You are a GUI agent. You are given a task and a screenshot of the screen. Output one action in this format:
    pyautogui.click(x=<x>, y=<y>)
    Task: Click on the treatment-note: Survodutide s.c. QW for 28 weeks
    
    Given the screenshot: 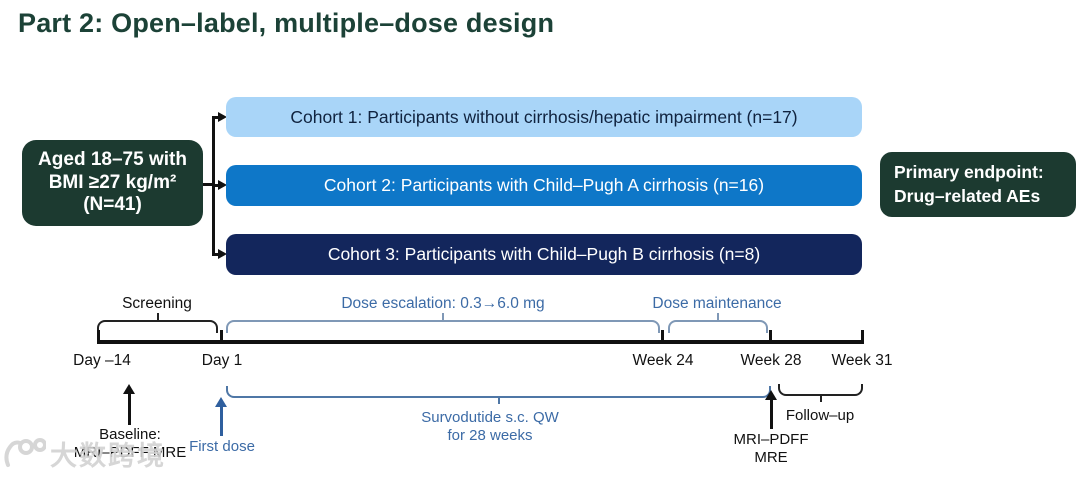 What is the action you would take?
    pyautogui.click(x=490, y=426)
    